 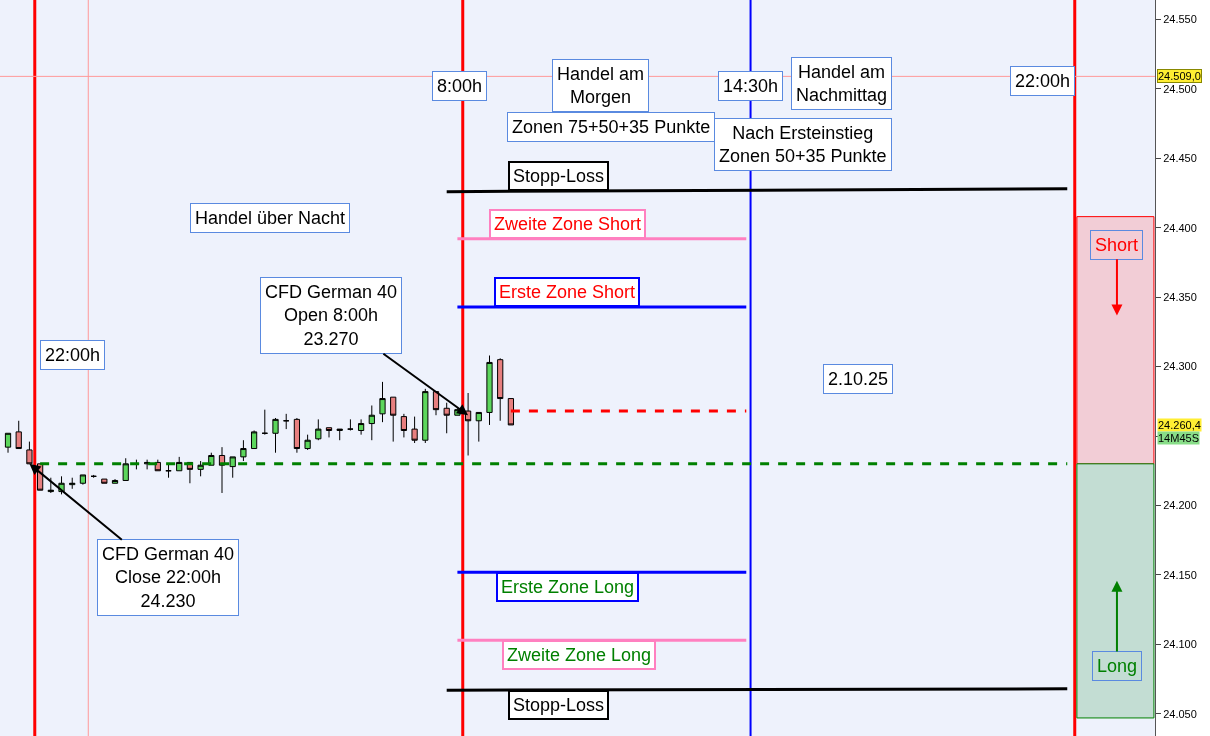 What do you see at coordinates (842, 84) in the screenshot?
I see `annotation: Handel am Nachmittag` at bounding box center [842, 84].